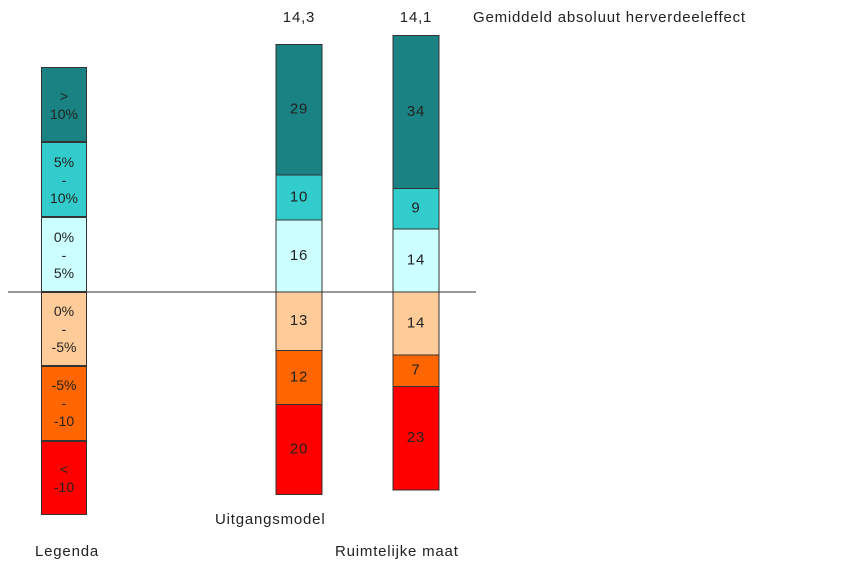 The width and height of the screenshot is (854, 567). I want to click on category-label: Ruimtelijke maat, so click(397, 551).